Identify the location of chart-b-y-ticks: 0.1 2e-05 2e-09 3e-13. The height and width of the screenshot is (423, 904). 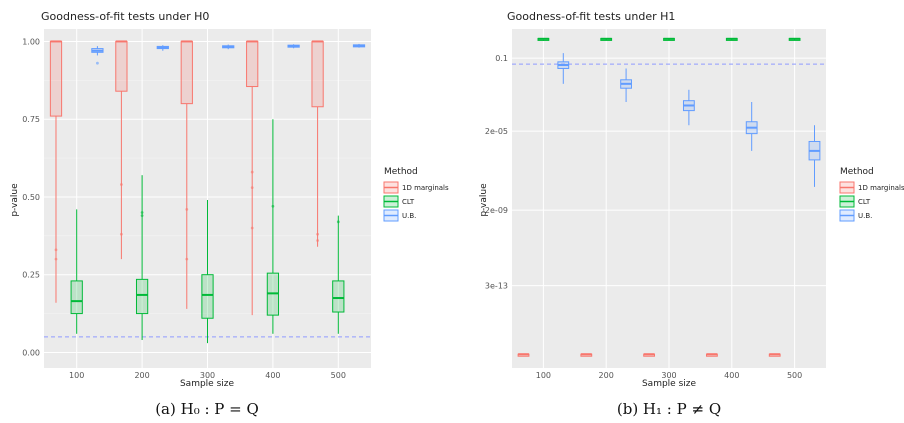
(496, 172).